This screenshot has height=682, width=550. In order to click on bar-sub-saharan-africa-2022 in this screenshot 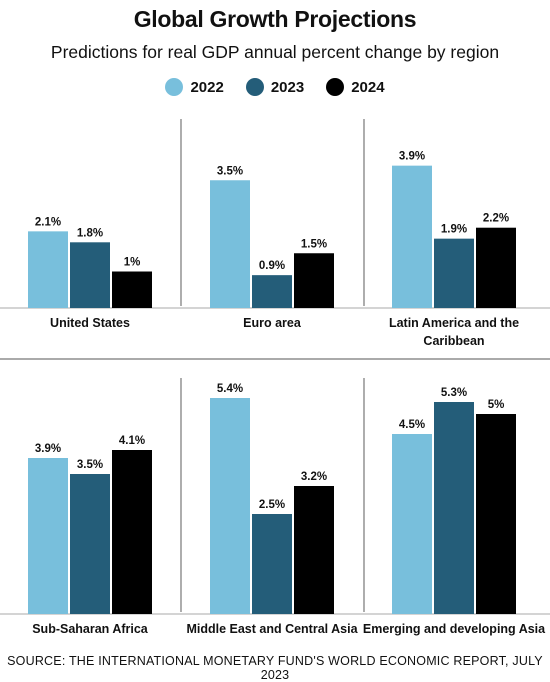, I will do `click(48, 536)`.